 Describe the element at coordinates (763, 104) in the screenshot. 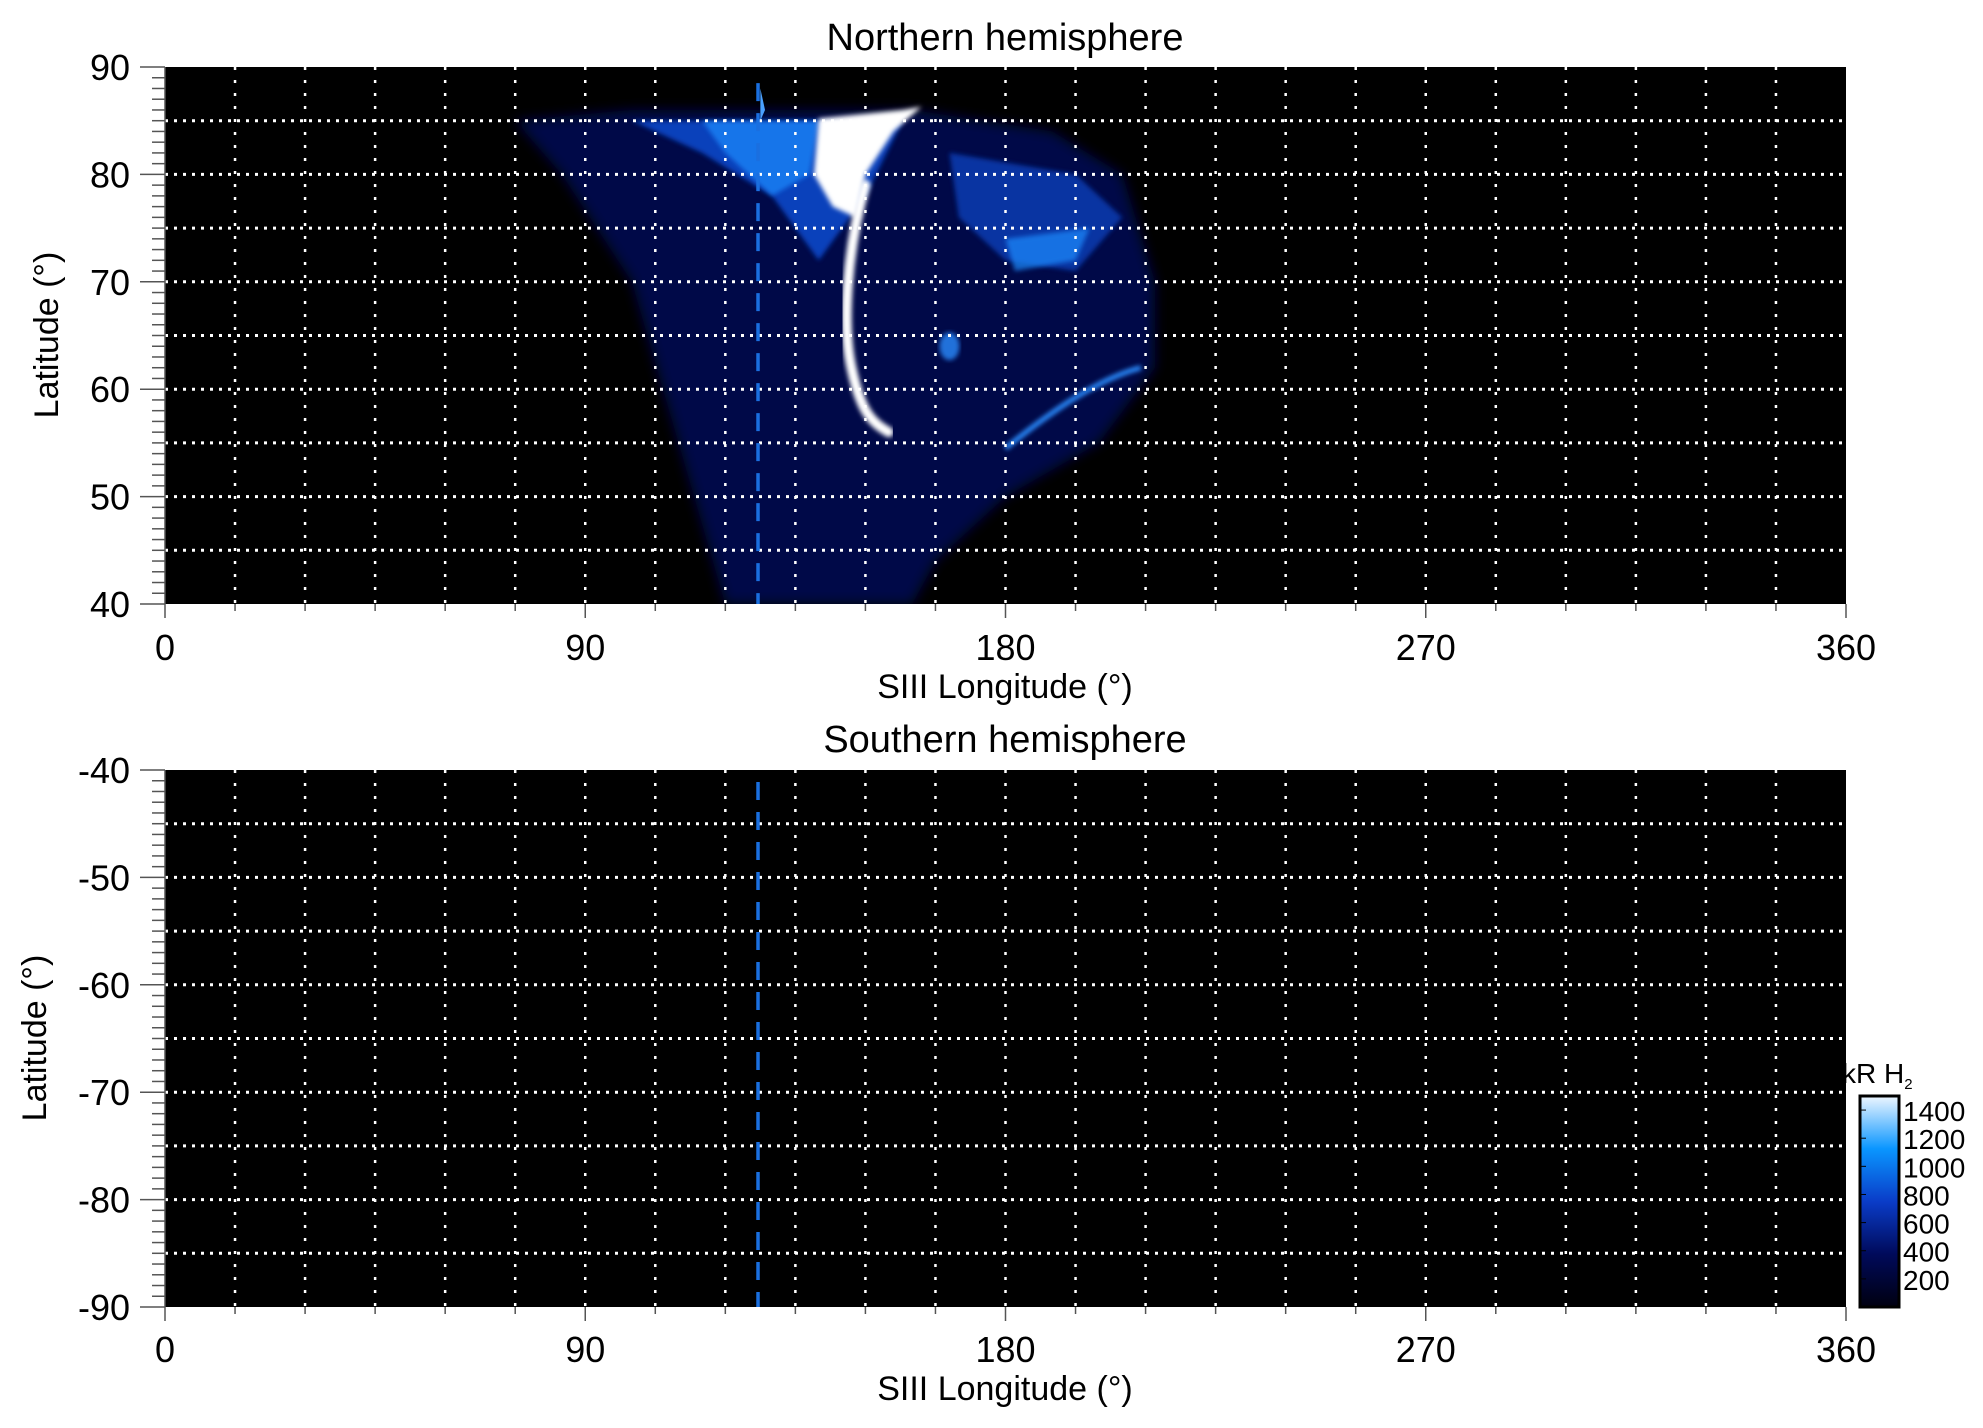

I see `emission-spike` at that location.